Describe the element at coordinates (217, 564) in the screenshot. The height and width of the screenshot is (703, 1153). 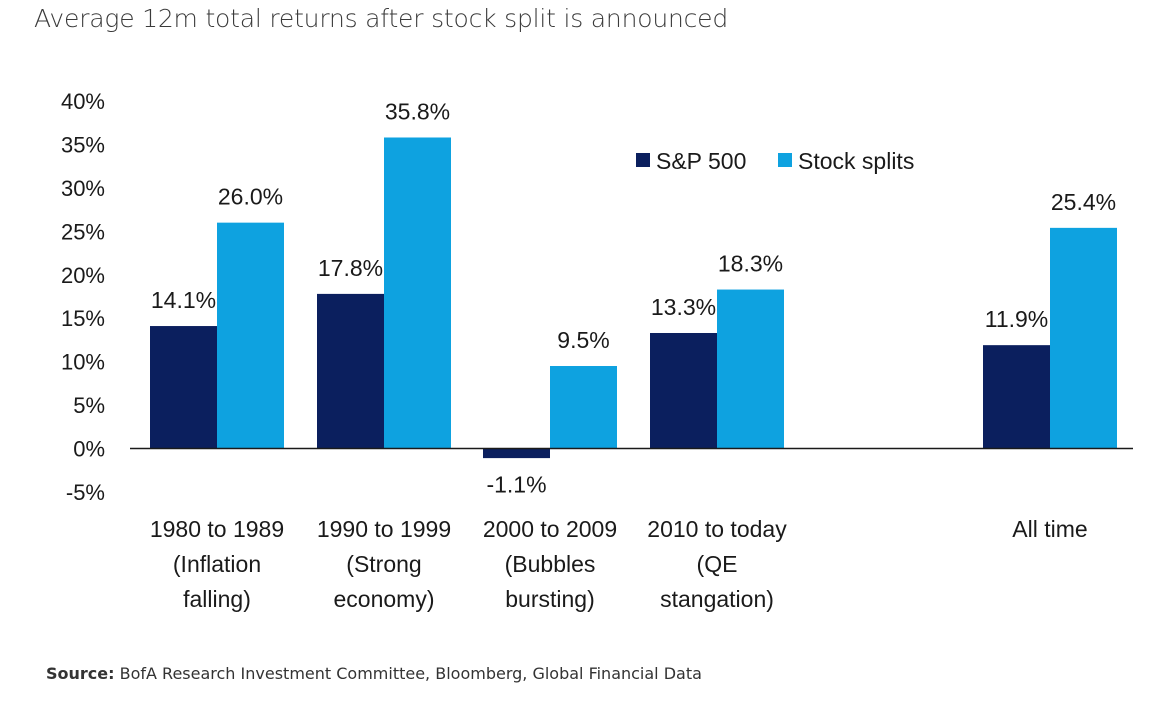
I see `x-category-label: (Inflation` at that location.